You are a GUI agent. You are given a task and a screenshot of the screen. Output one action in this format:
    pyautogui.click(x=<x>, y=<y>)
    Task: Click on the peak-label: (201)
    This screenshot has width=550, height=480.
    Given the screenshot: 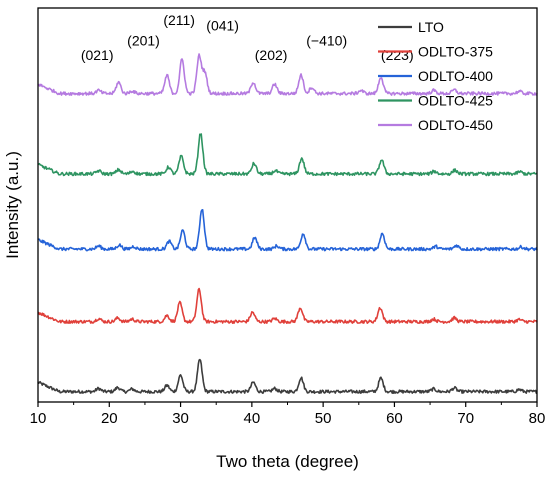 What is the action you would take?
    pyautogui.click(x=143, y=40)
    